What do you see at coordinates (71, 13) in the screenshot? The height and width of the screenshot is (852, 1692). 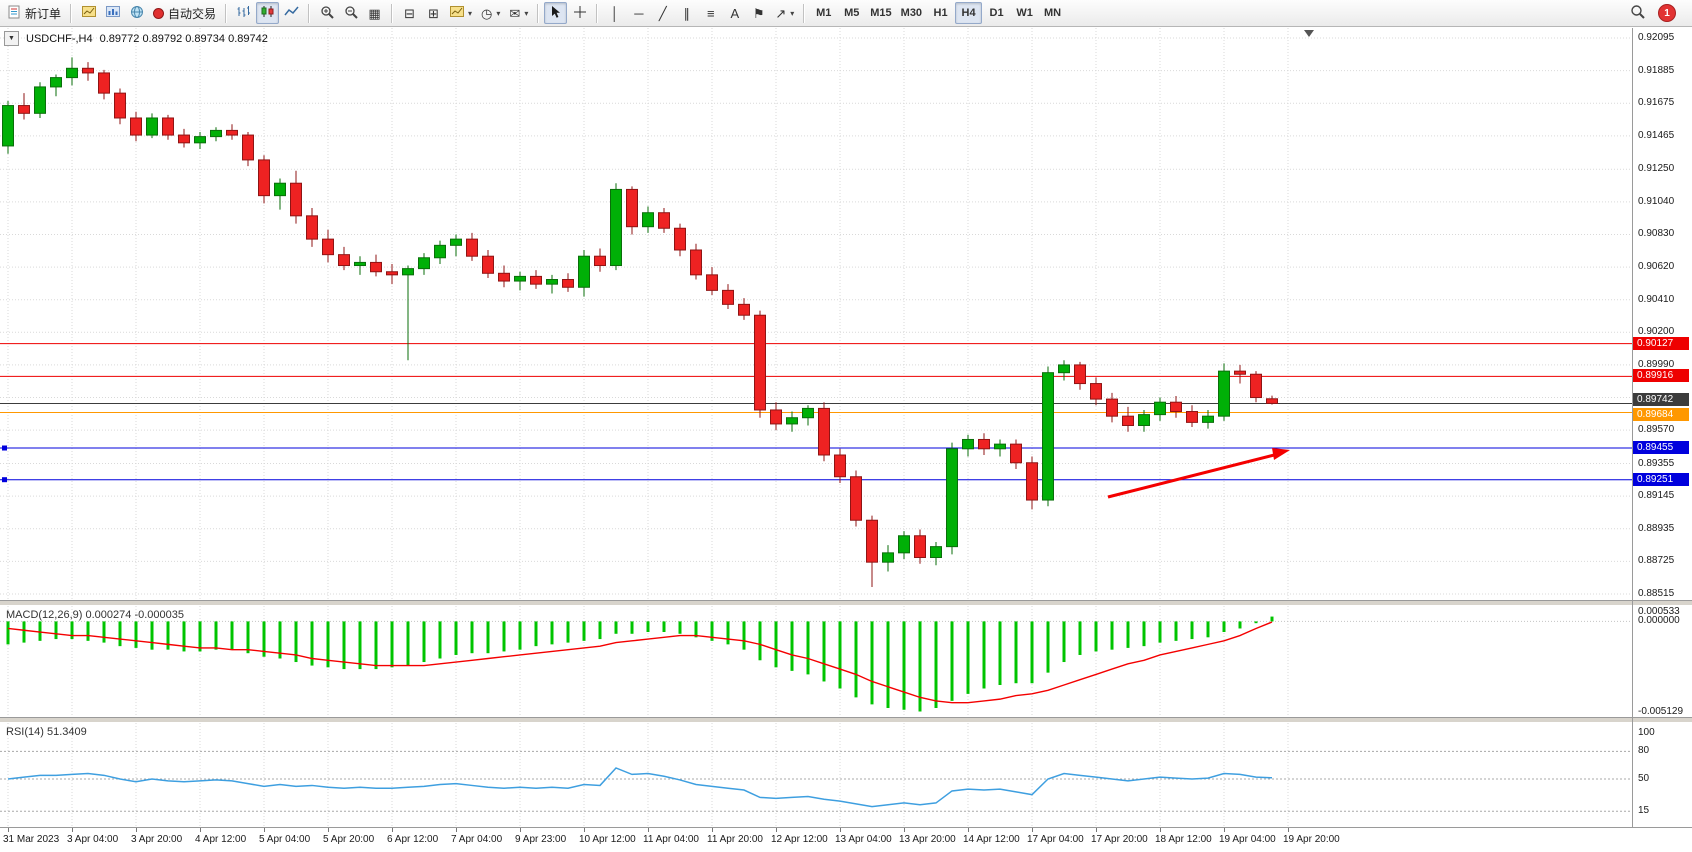 I see `separator` at bounding box center [71, 13].